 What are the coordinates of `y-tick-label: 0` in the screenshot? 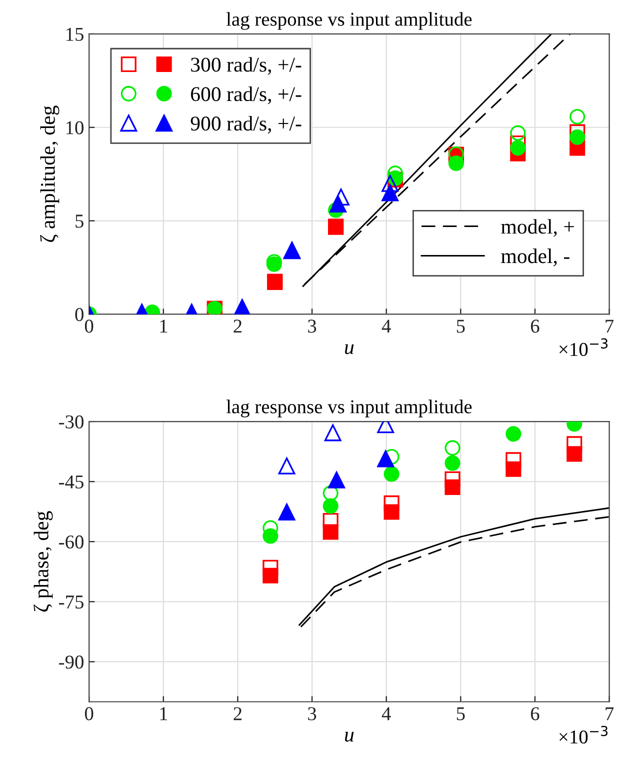 It's located at (79, 315).